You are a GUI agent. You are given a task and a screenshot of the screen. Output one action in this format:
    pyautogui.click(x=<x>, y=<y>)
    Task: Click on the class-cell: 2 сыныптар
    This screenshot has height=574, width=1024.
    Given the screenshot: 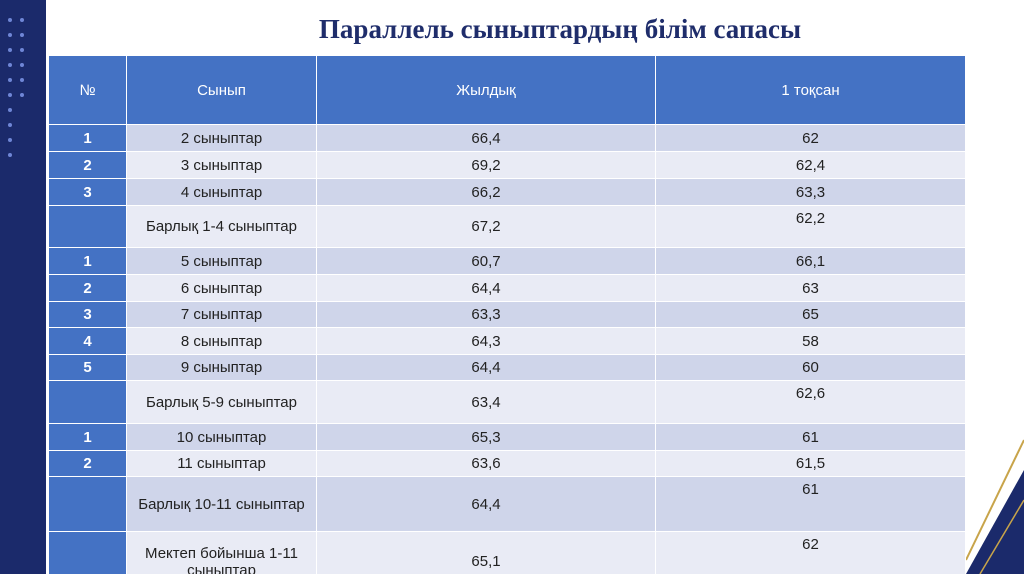 What is the action you would take?
    pyautogui.click(x=221, y=138)
    